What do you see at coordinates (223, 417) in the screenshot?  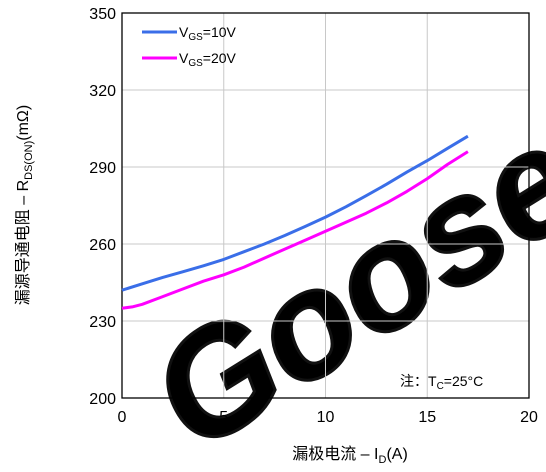 I see `x-tick-label: 5` at bounding box center [223, 417].